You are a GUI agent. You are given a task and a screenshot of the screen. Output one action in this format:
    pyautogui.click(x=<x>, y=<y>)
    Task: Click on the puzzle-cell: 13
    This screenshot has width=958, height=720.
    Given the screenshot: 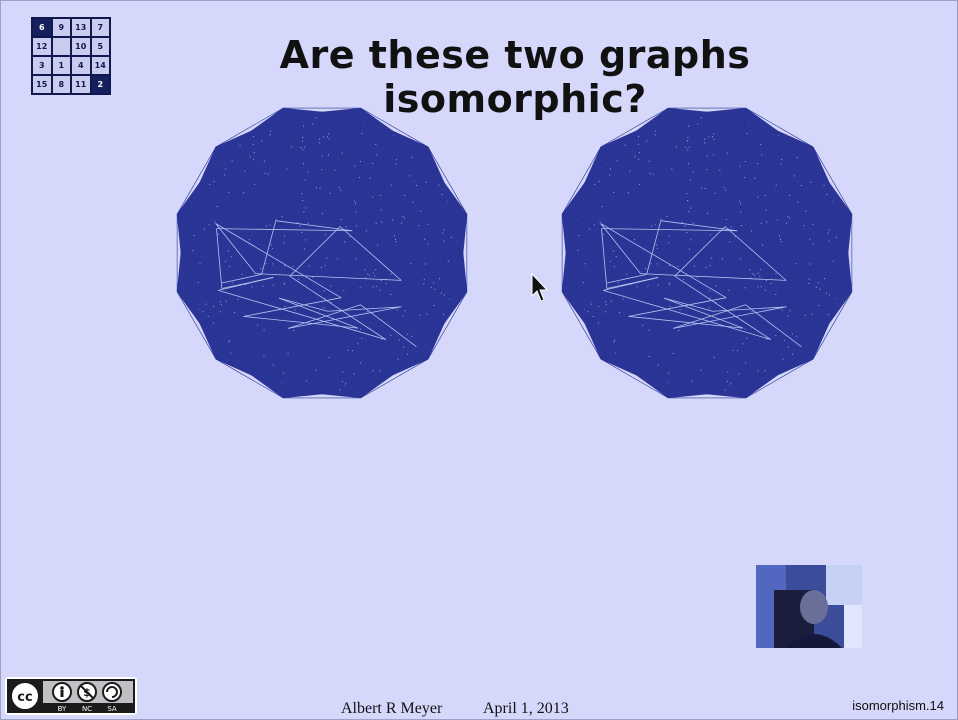 What is the action you would take?
    pyautogui.click(x=81, y=27)
    